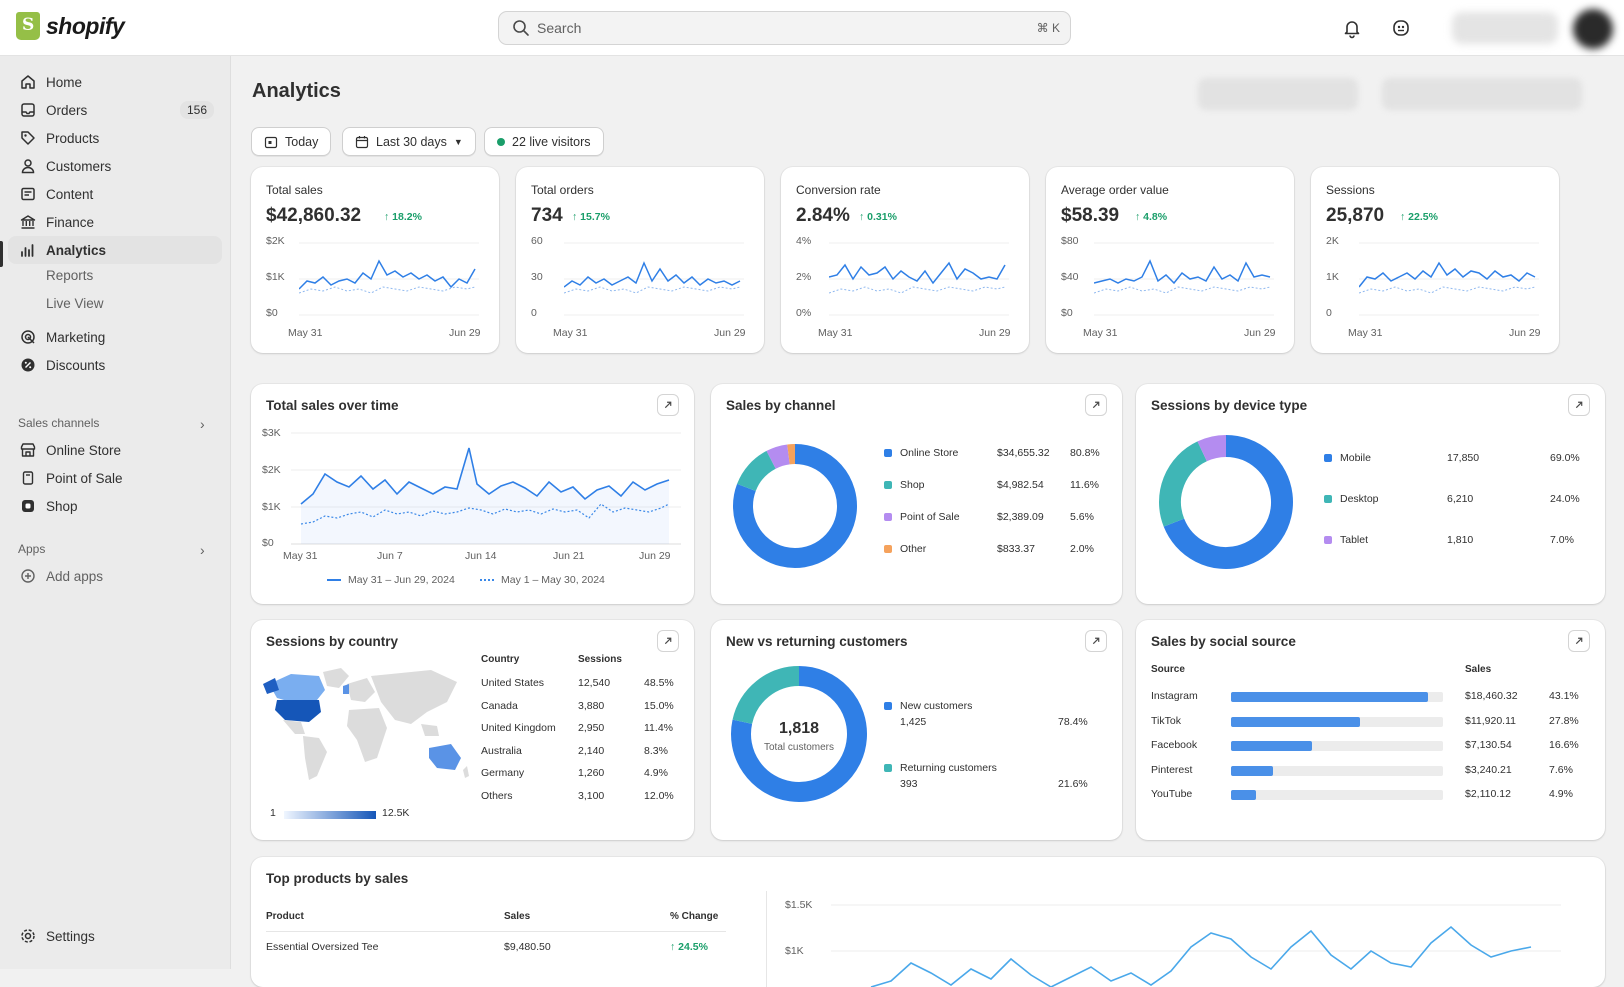 The width and height of the screenshot is (1624, 987). I want to click on y-tick: $1.5K, so click(798, 905).